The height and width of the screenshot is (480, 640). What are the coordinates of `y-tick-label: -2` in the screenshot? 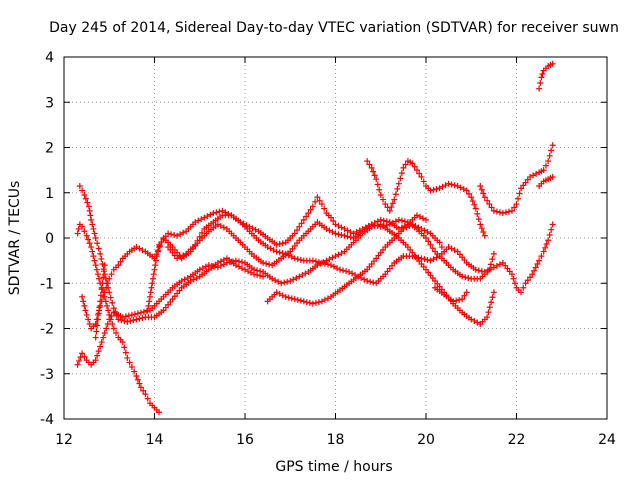 It's located at (47, 330).